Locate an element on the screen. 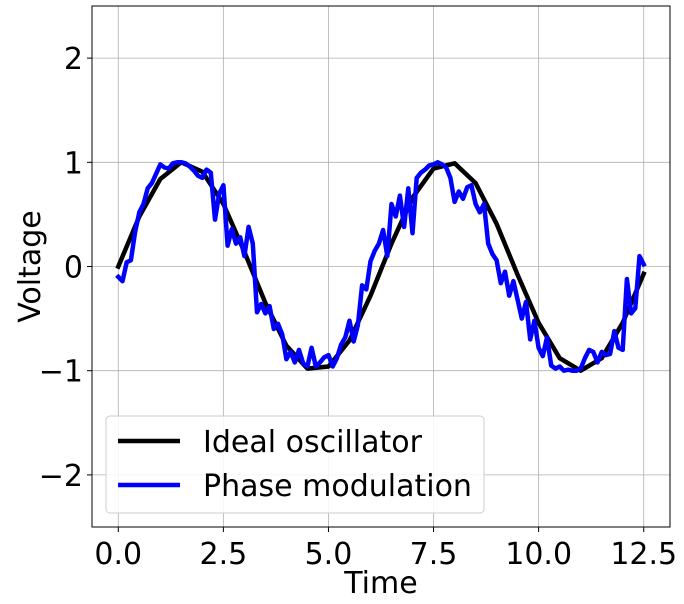 This screenshot has height=604, width=684. legend-label-phase-modulation: Phase modulation is located at coordinates (337, 486).